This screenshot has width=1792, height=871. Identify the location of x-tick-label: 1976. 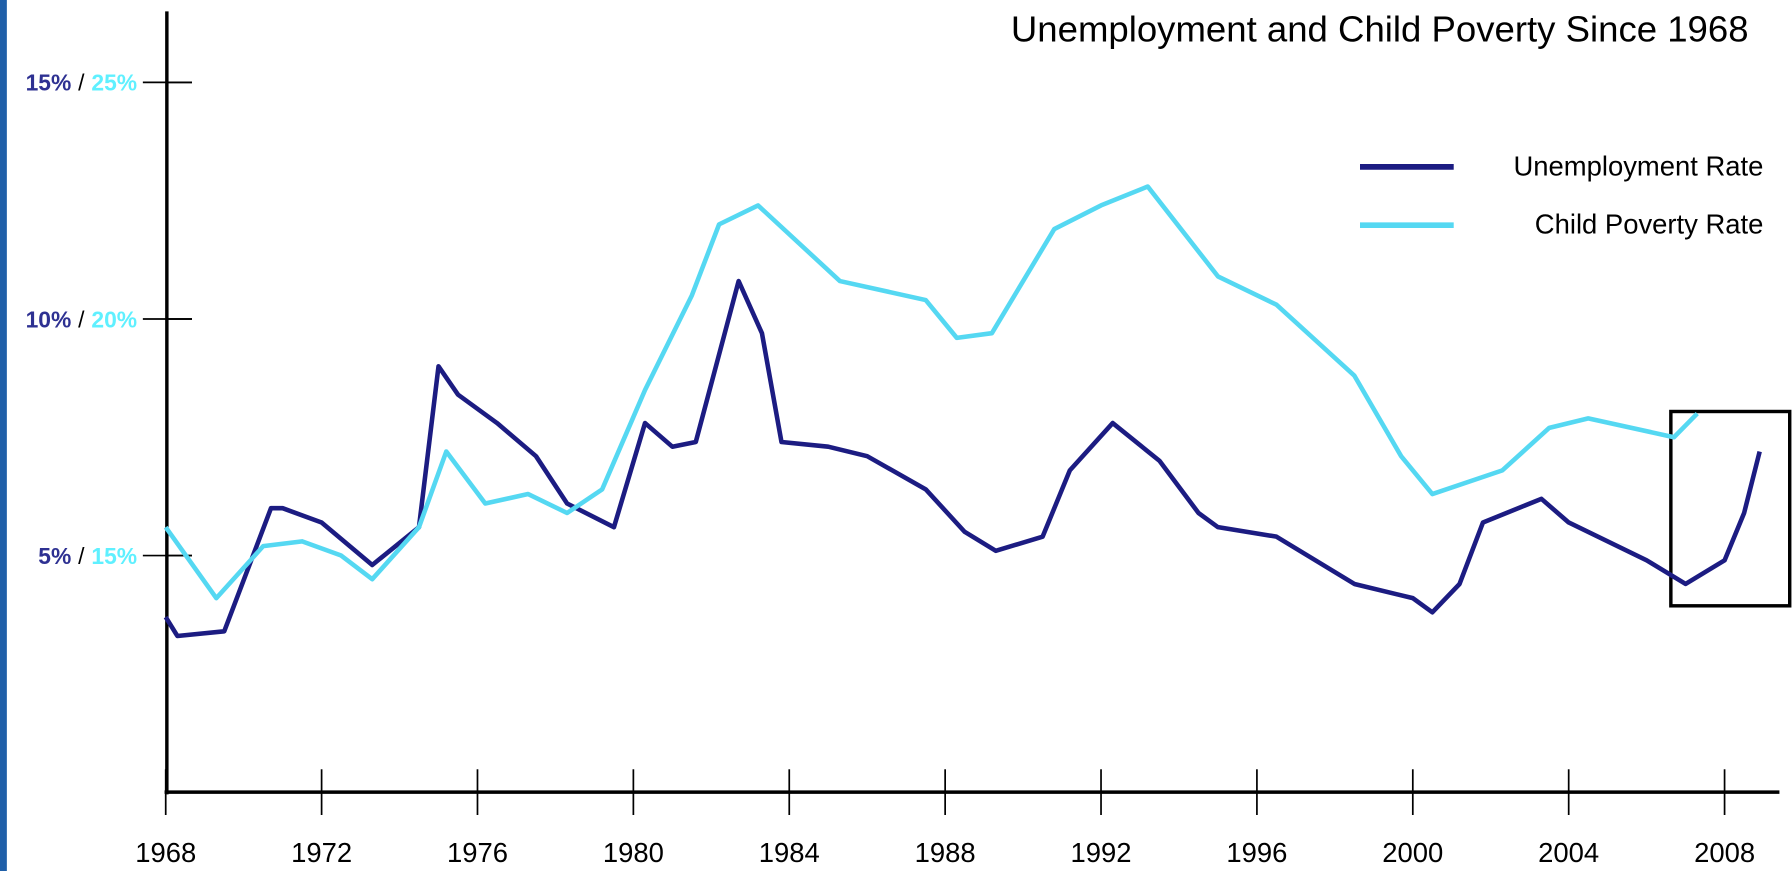
(477, 852).